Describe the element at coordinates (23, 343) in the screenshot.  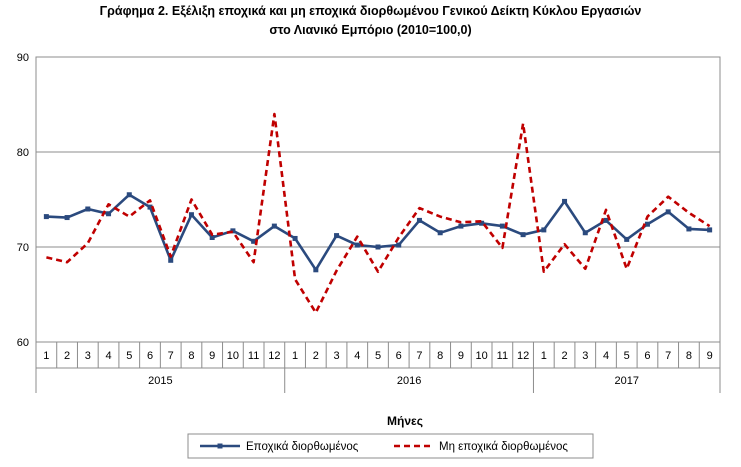
I see `y-tick-label: 60` at that location.